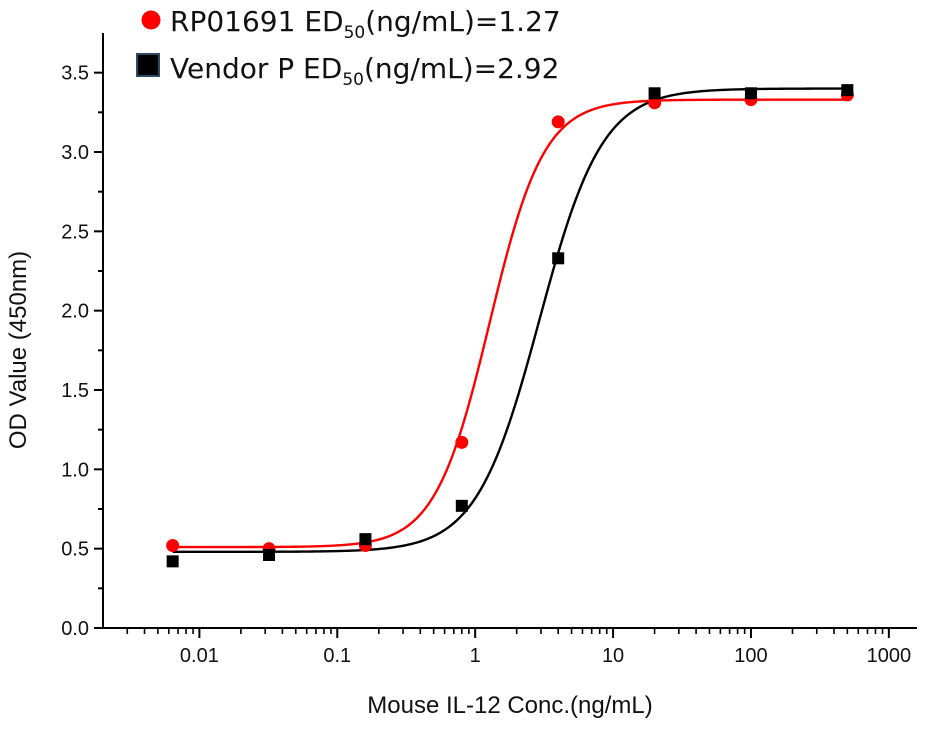 Image resolution: width=925 pixels, height=730 pixels. I want to click on y-tick-label: 3.5, so click(75, 74).